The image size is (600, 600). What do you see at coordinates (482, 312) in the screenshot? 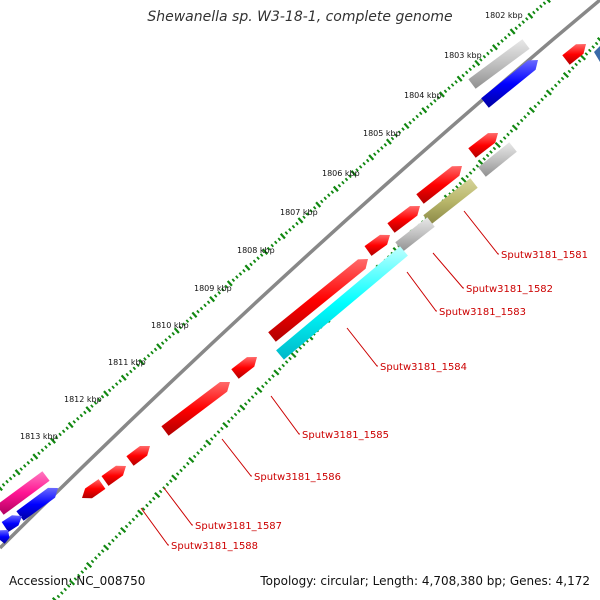
I see `gene-label: Sputw3181_1583` at bounding box center [482, 312].